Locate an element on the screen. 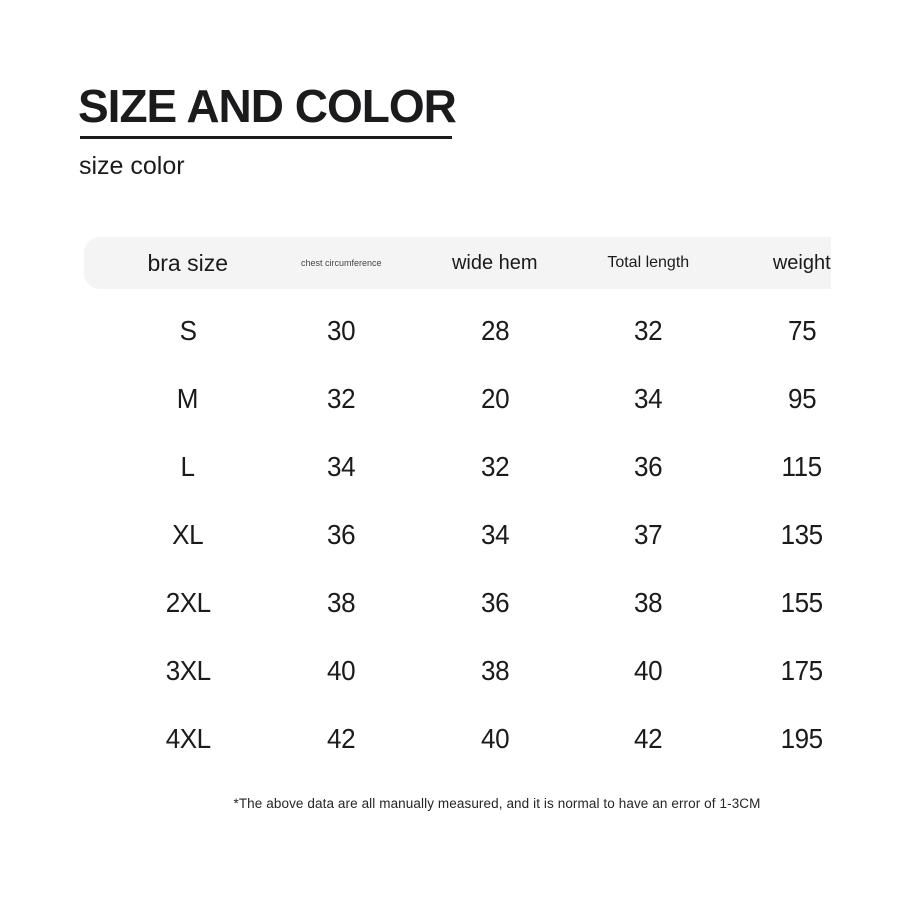 The width and height of the screenshot is (906, 906). column-header-bra-size: bra size is located at coordinates (188, 262).